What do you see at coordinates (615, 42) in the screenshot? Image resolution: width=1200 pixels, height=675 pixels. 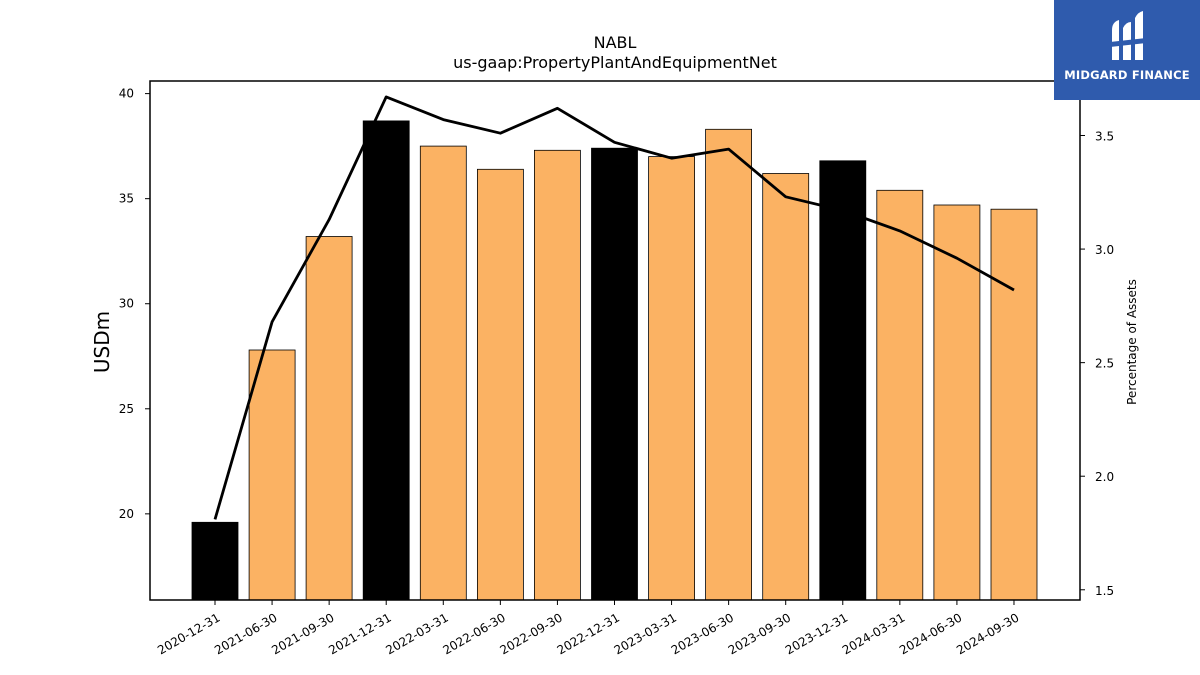 I see `chart-title: NABL` at bounding box center [615, 42].